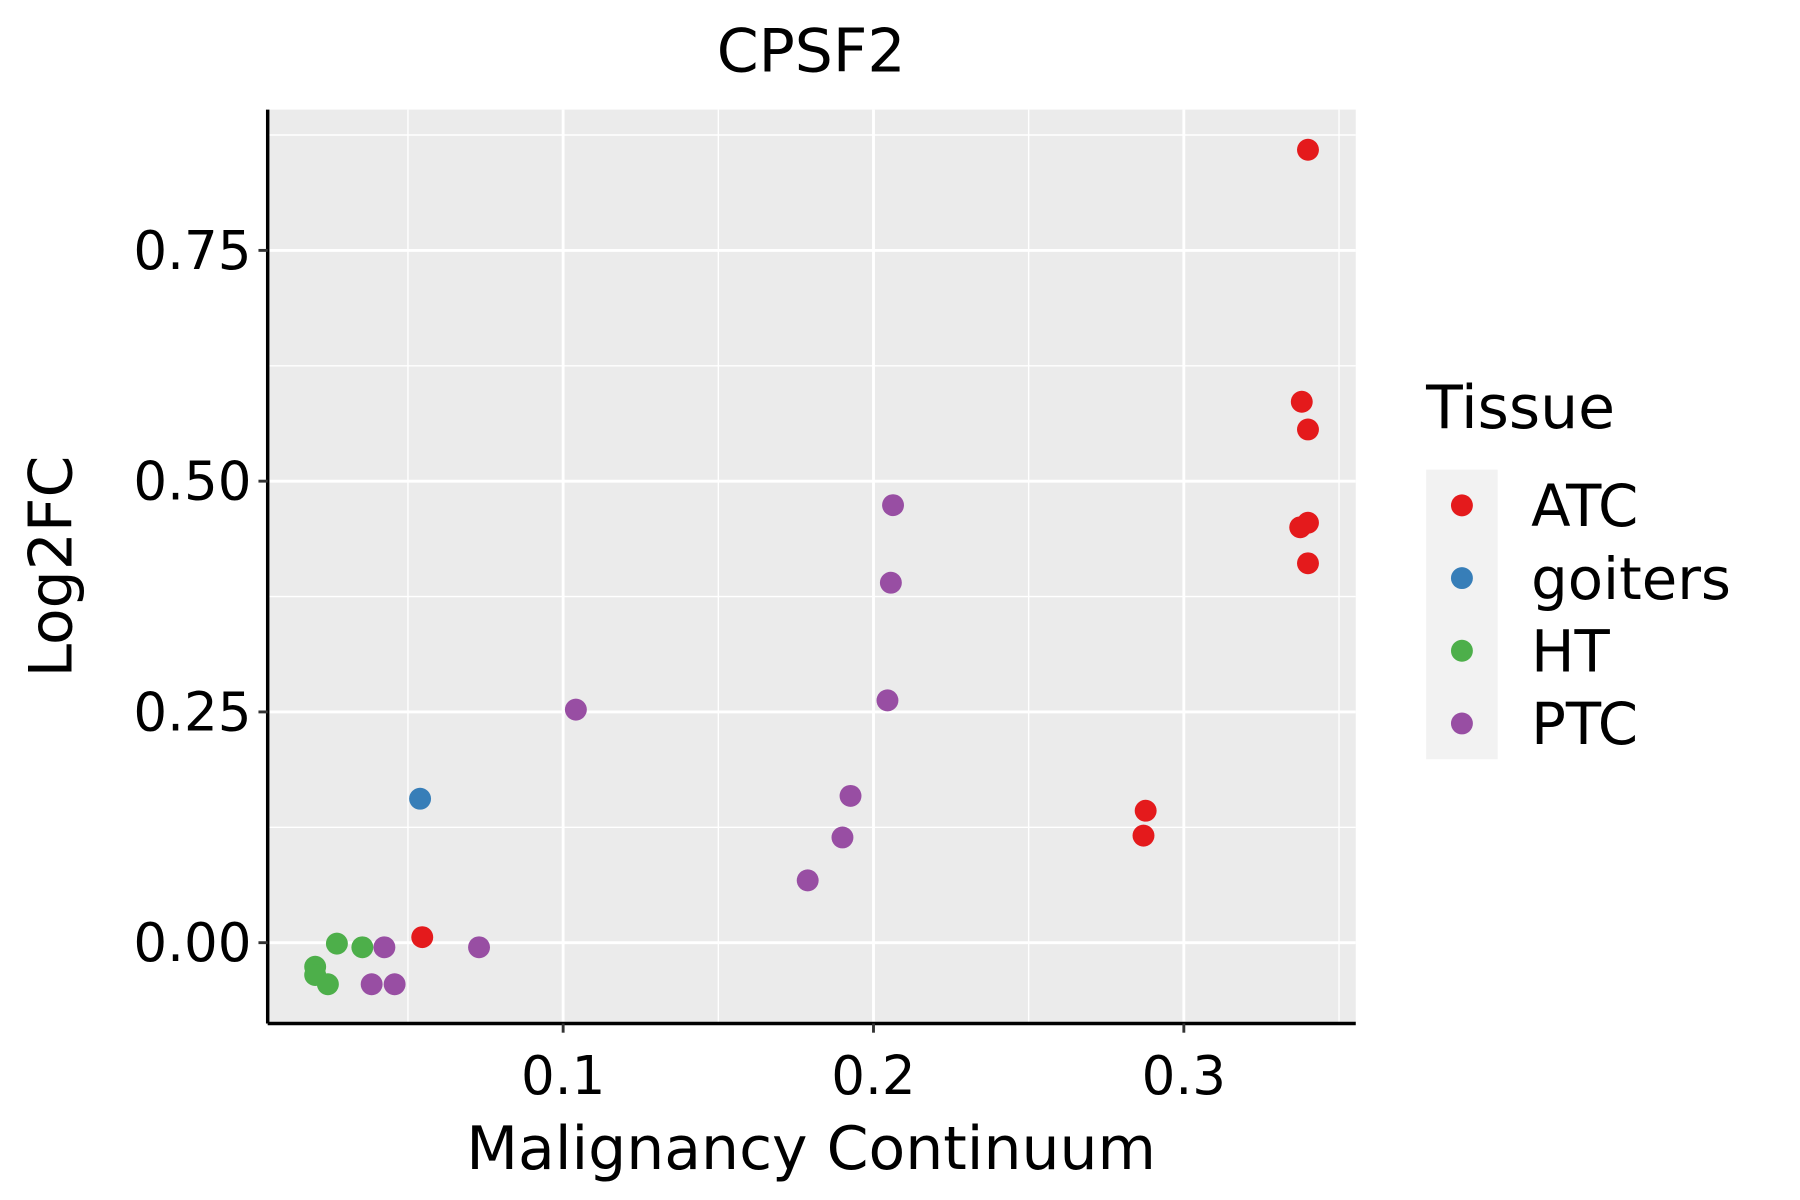 The image size is (1800, 1200). Describe the element at coordinates (1461, 578) in the screenshot. I see `legend-key-goiters` at that location.